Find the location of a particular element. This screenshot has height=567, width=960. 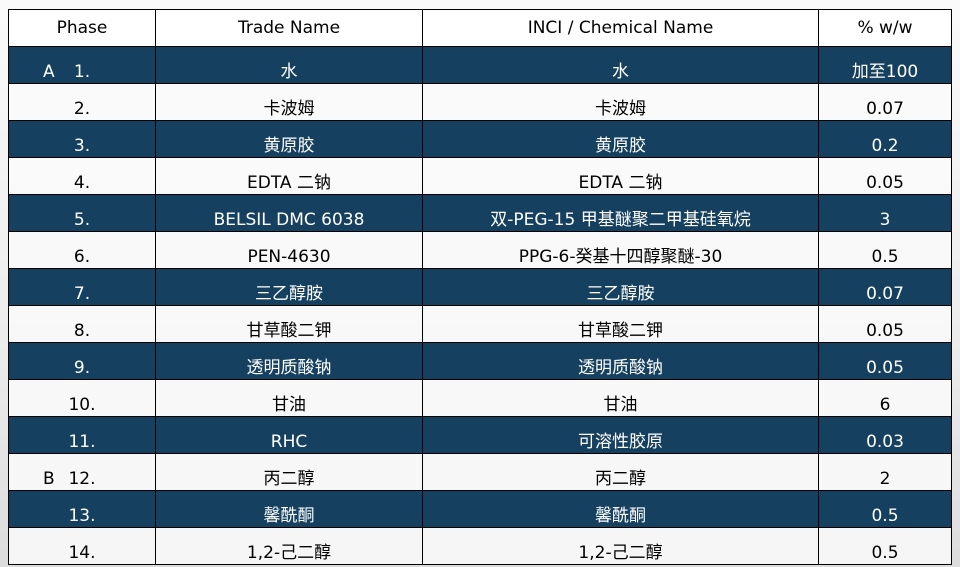

item-number: 2. is located at coordinates (82, 109).